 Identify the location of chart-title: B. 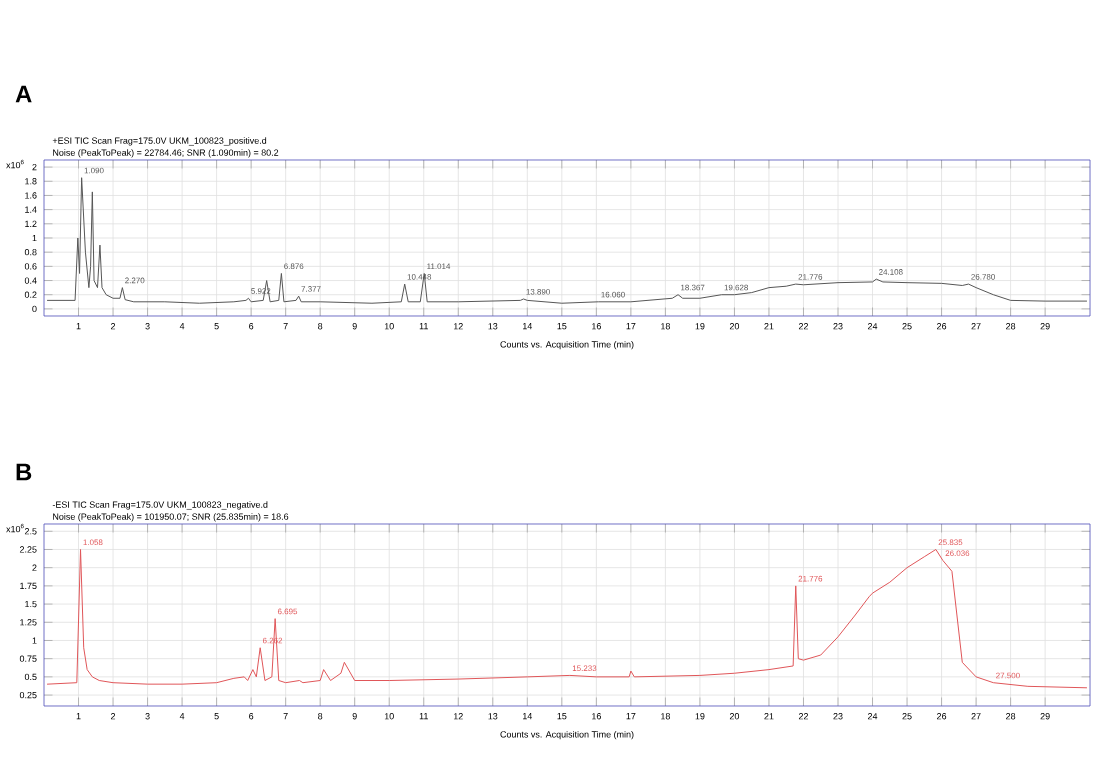
(24, 472).